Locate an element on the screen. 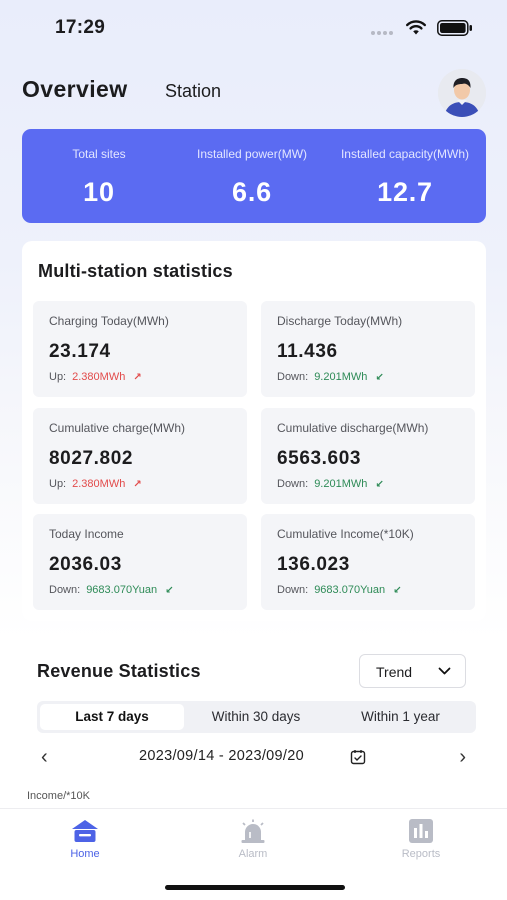 Image resolution: width=507 pixels, height=900 pixels. revenue-title: Revenue Statistics is located at coordinates (119, 671).